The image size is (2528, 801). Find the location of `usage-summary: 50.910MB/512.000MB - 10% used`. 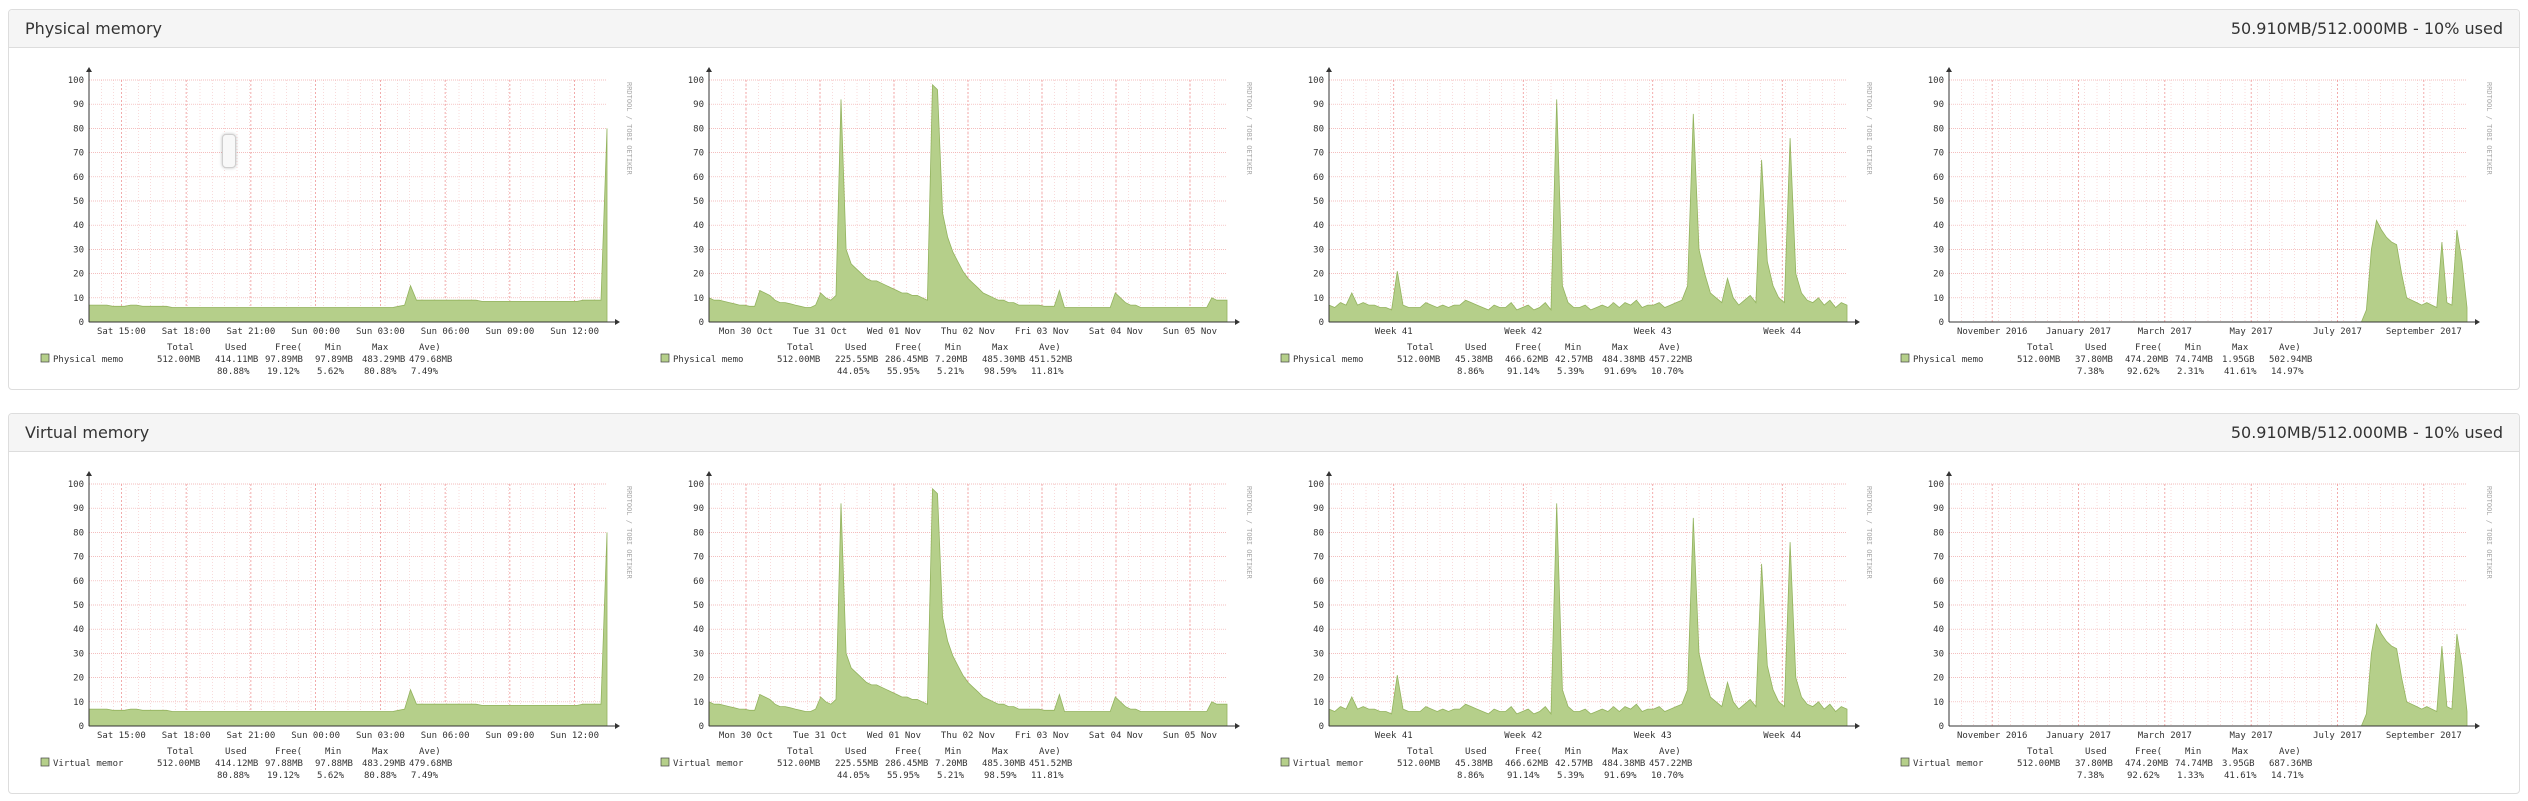

usage-summary: 50.910MB/512.000MB - 10% used is located at coordinates (2366, 432).